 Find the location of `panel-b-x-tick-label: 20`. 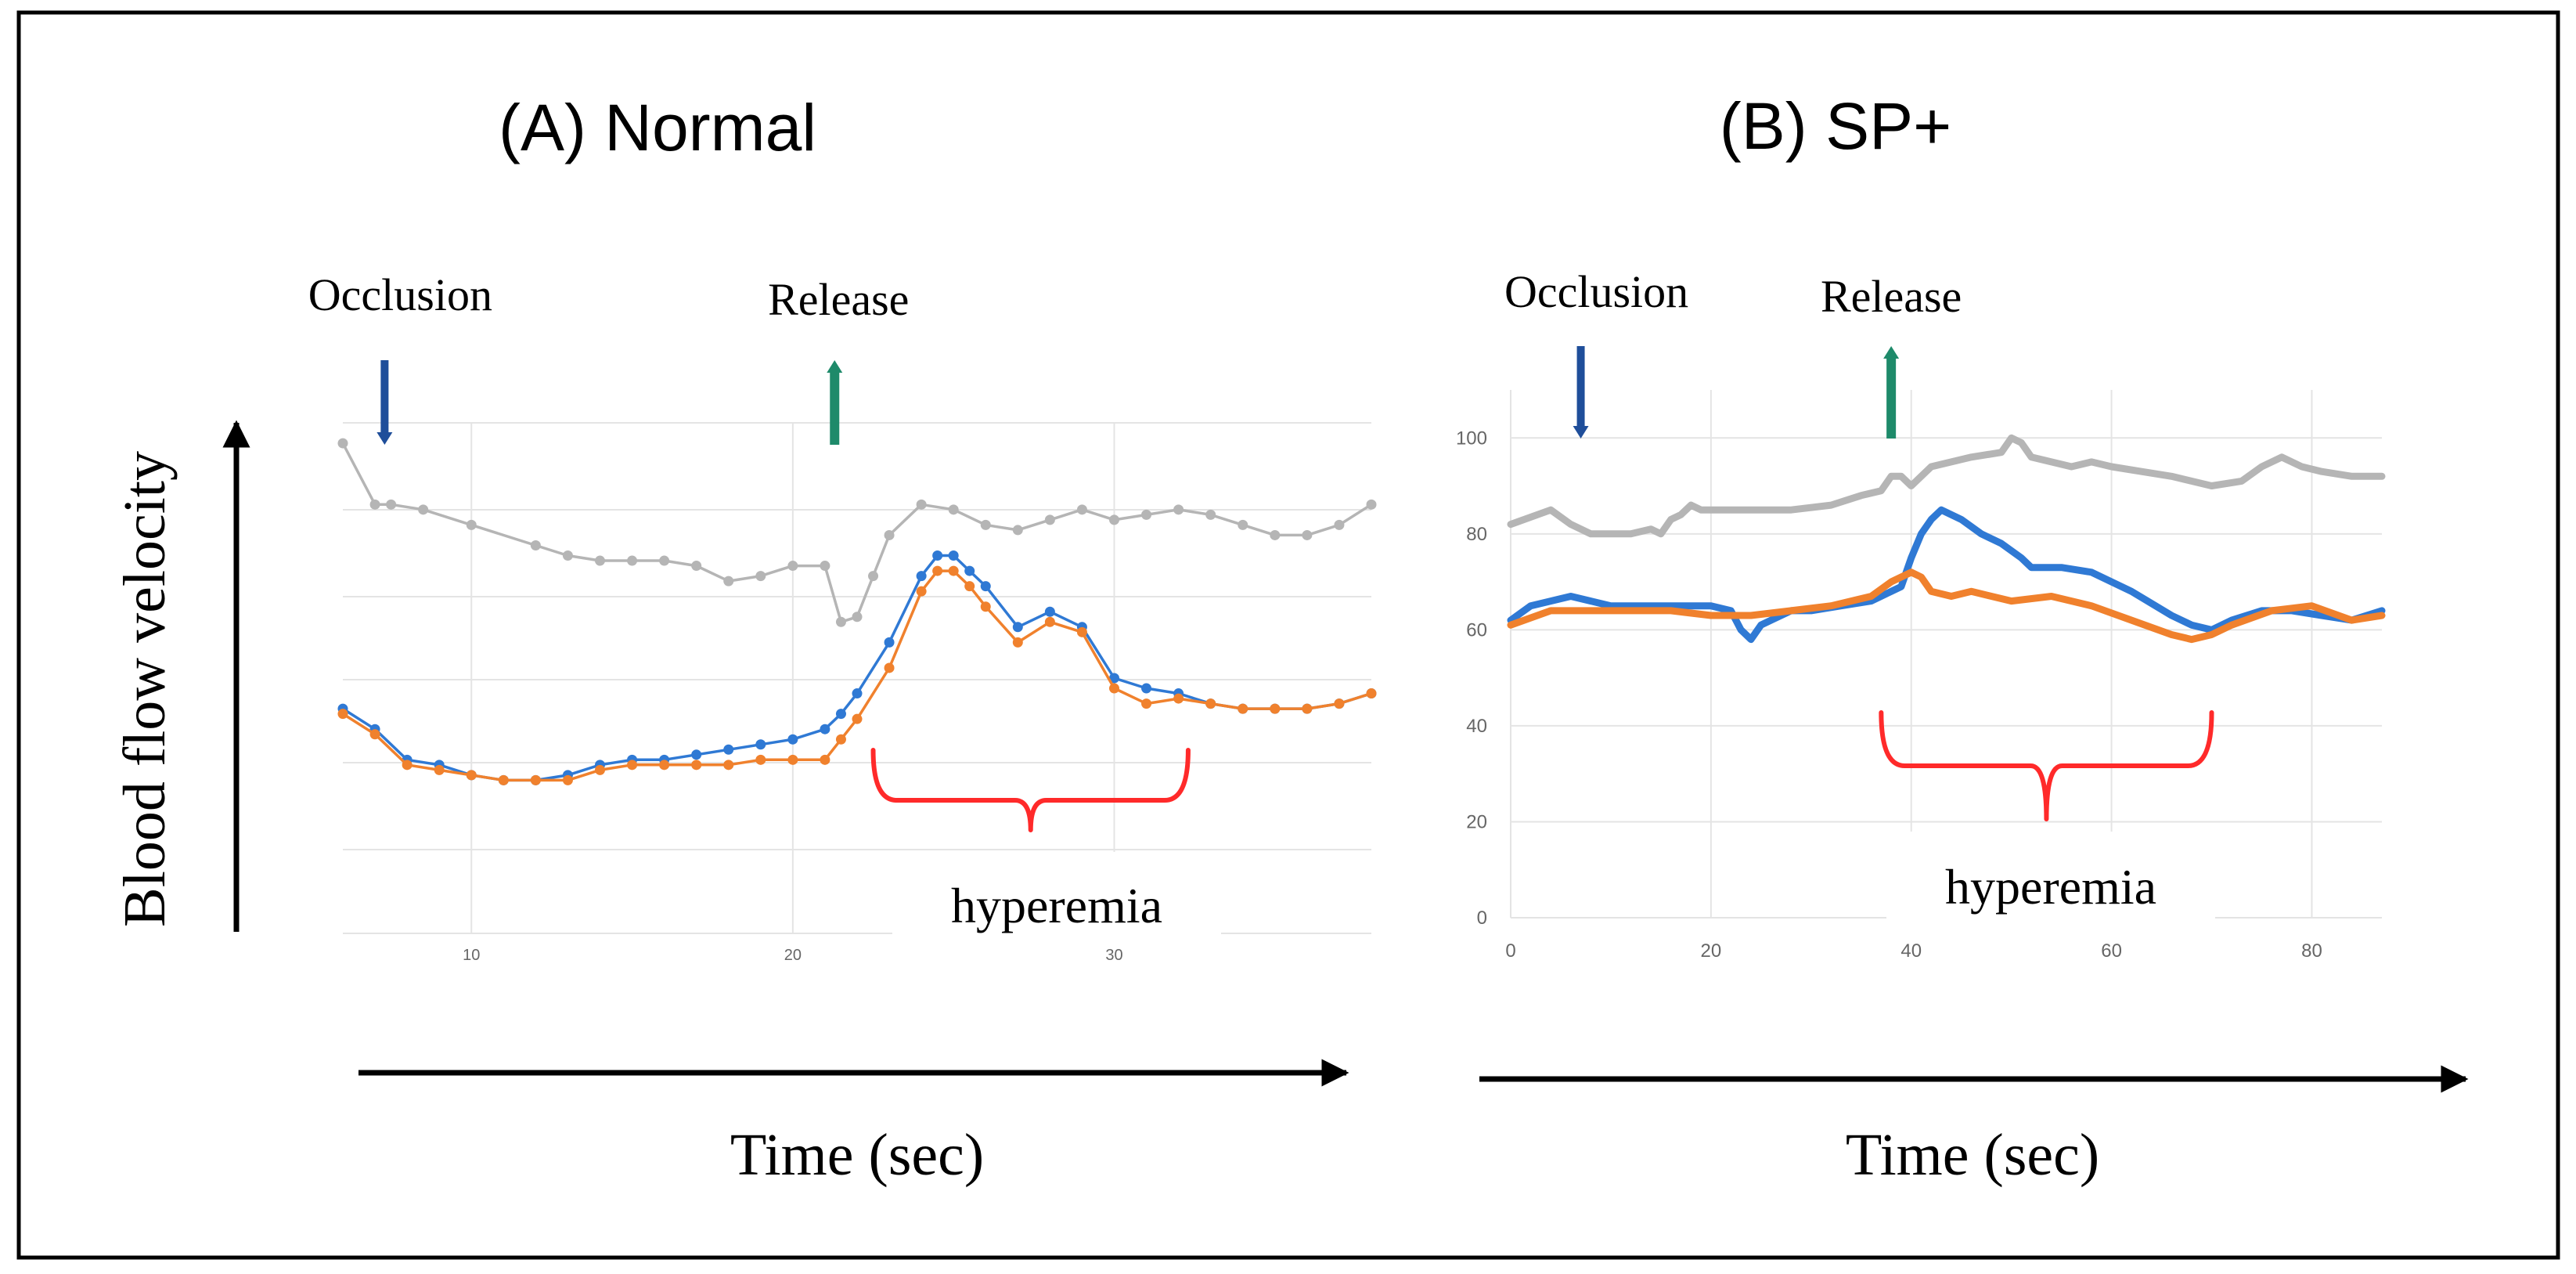

panel-b-x-tick-label: 20 is located at coordinates (1711, 951).